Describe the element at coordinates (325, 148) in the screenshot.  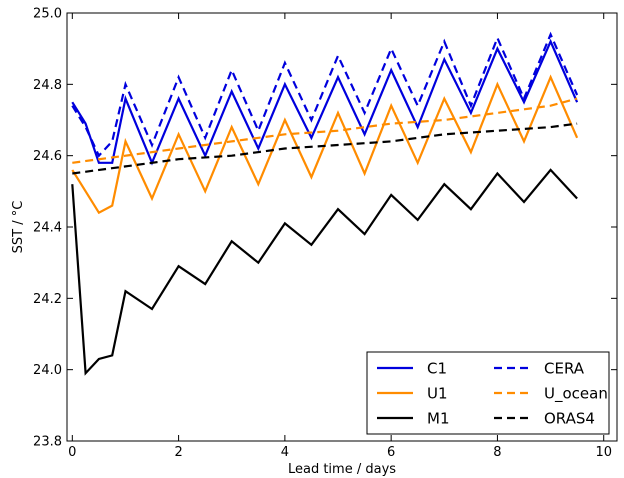
I see `series-line-oras4` at that location.